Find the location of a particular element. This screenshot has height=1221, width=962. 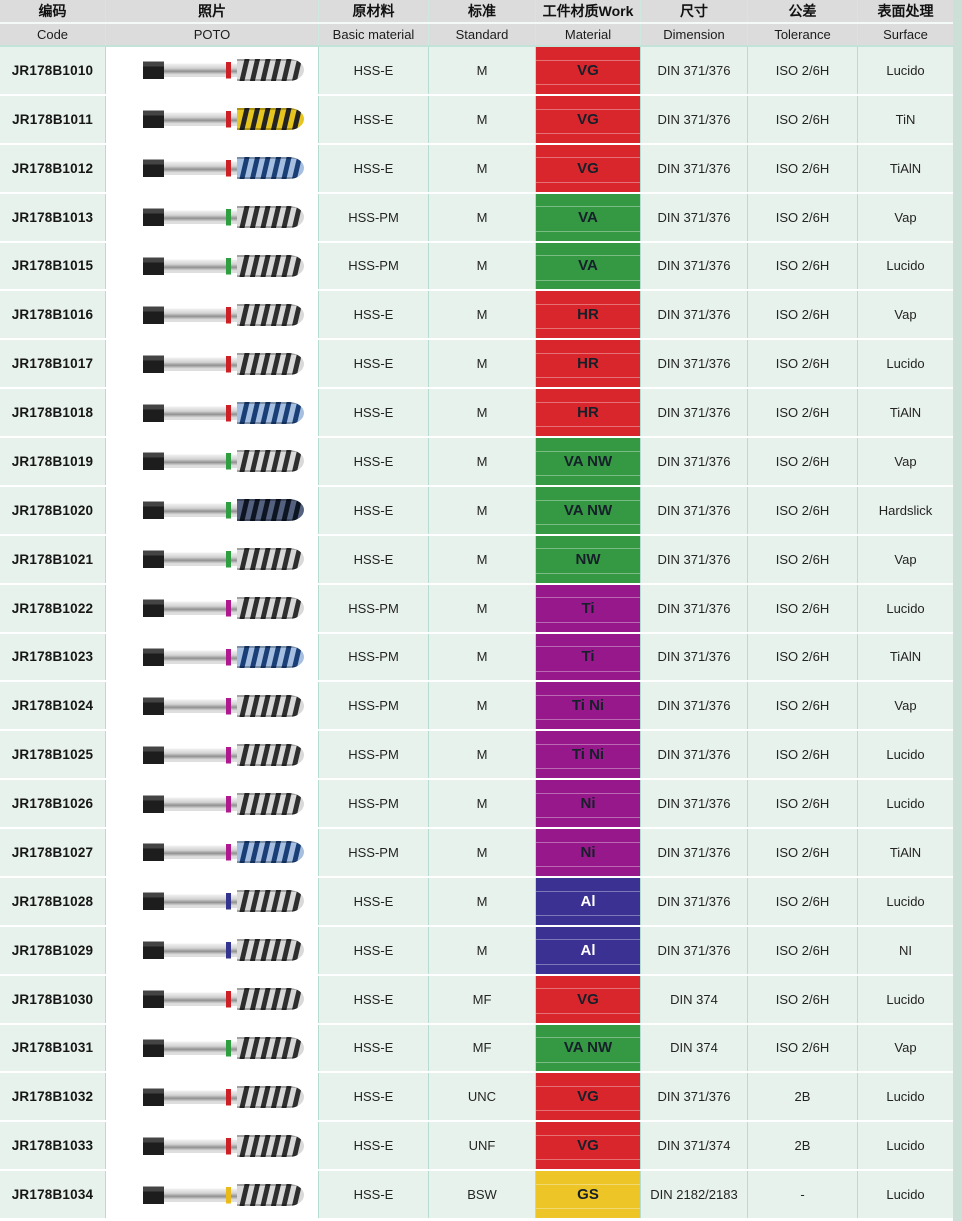

table-row: JR178B1034 HSS-E BSW is located at coordinates (476, 1195).